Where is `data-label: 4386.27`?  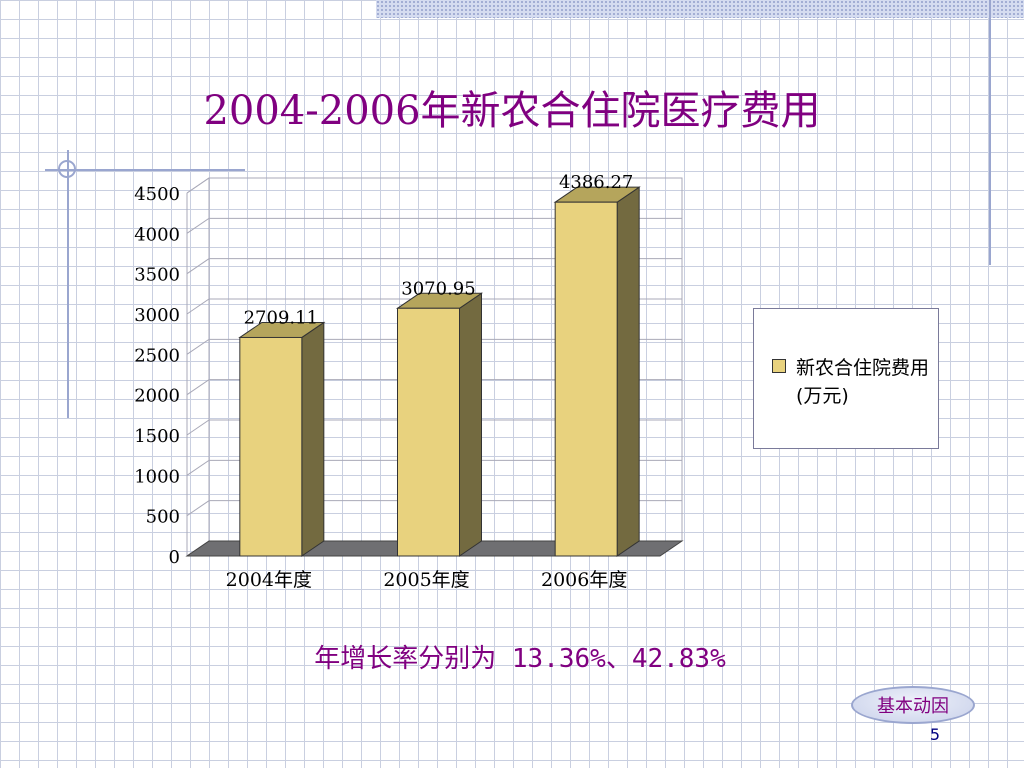 data-label: 4386.27 is located at coordinates (596, 182).